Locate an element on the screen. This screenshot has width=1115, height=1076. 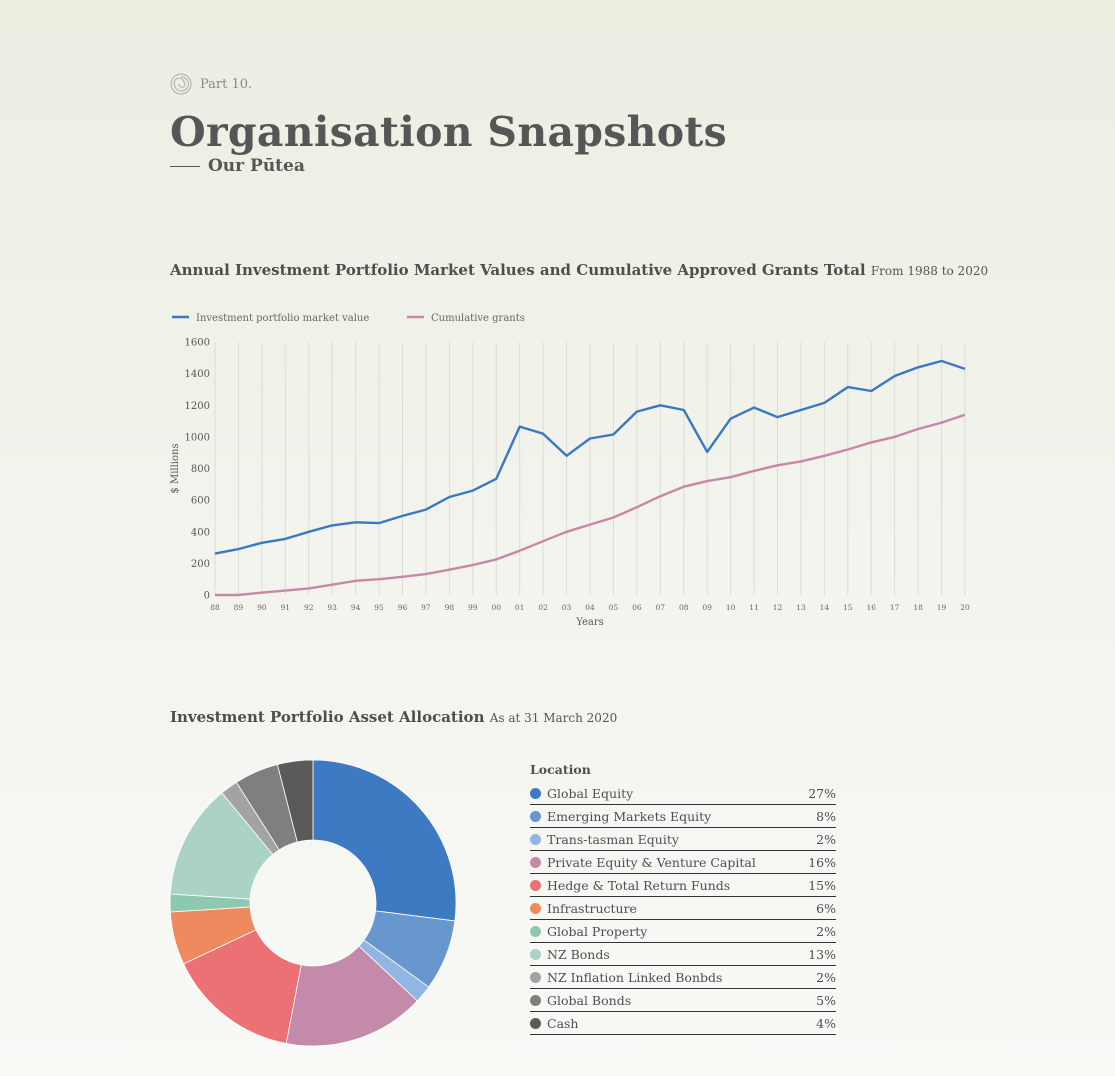
allocation-percent: 4% is located at coordinates (826, 1023).